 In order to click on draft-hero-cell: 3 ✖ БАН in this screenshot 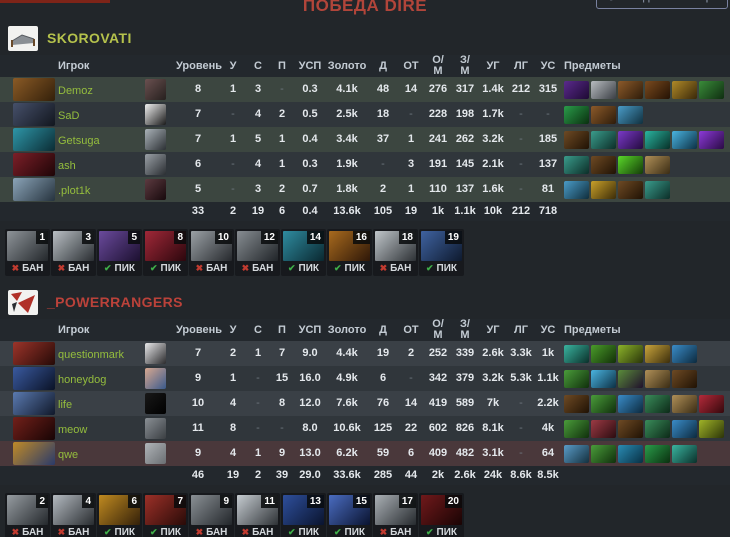, I will do `click(73, 252)`.